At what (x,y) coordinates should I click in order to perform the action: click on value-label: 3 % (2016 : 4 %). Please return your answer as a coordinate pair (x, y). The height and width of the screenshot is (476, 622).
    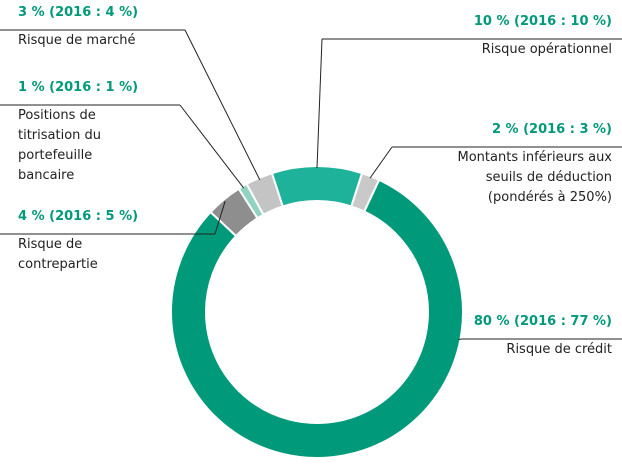
    Looking at the image, I should click on (78, 12).